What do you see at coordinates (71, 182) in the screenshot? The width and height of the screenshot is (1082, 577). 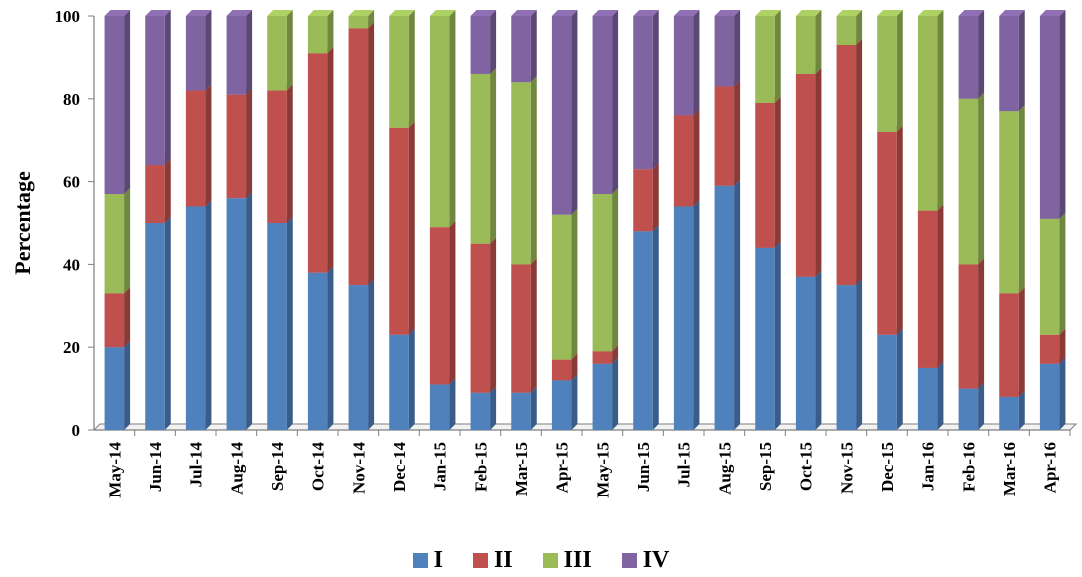 I see `y-tick-label-3: 60` at bounding box center [71, 182].